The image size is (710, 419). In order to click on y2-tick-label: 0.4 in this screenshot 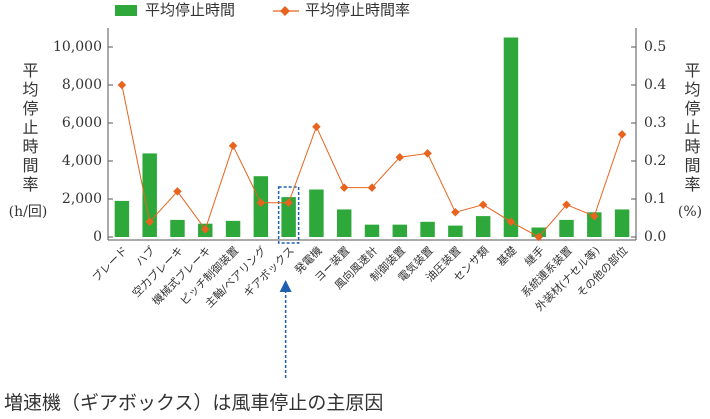, I will do `click(655, 85)`.